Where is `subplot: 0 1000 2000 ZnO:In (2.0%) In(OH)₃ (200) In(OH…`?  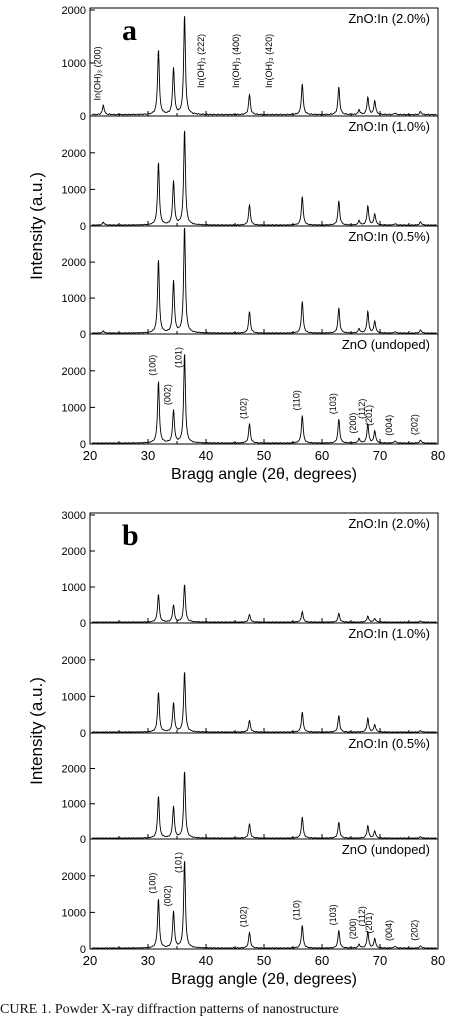 subplot: 0 1000 2000 ZnO:In (2.0%) In(OH)₃ (200) In(OH… is located at coordinates (250, 64).